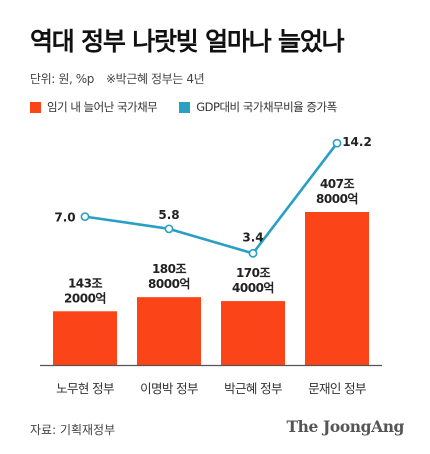 The width and height of the screenshot is (430, 454). What do you see at coordinates (337, 184) in the screenshot?
I see `bar-value-label-4-top: 407조` at bounding box center [337, 184].